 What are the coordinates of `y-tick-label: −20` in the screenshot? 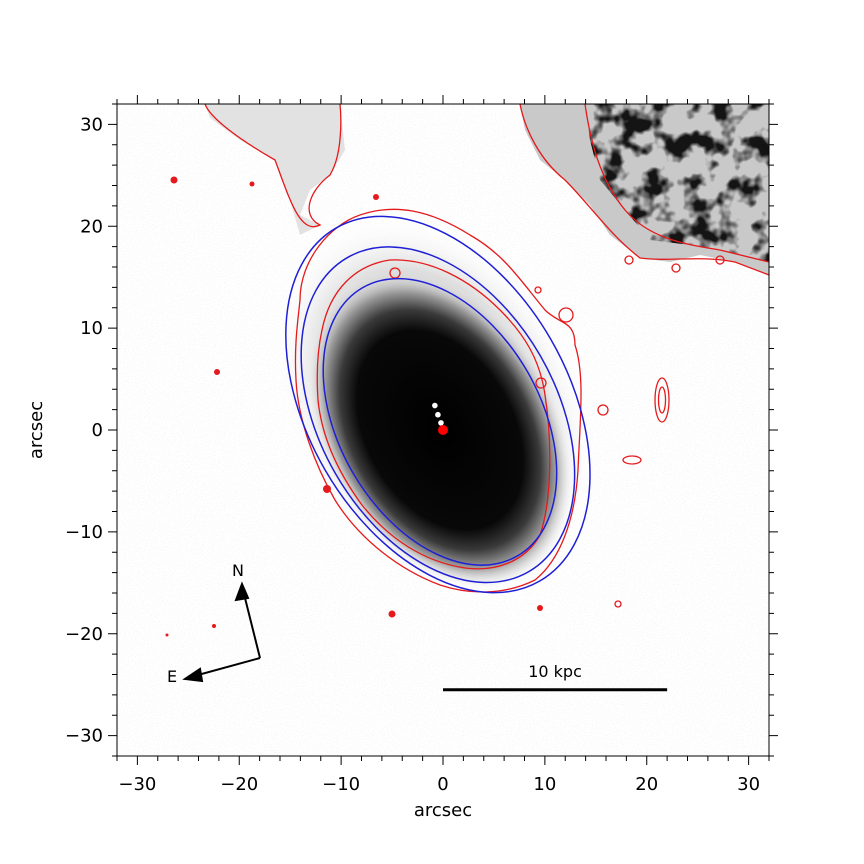 It's located at (84, 634).